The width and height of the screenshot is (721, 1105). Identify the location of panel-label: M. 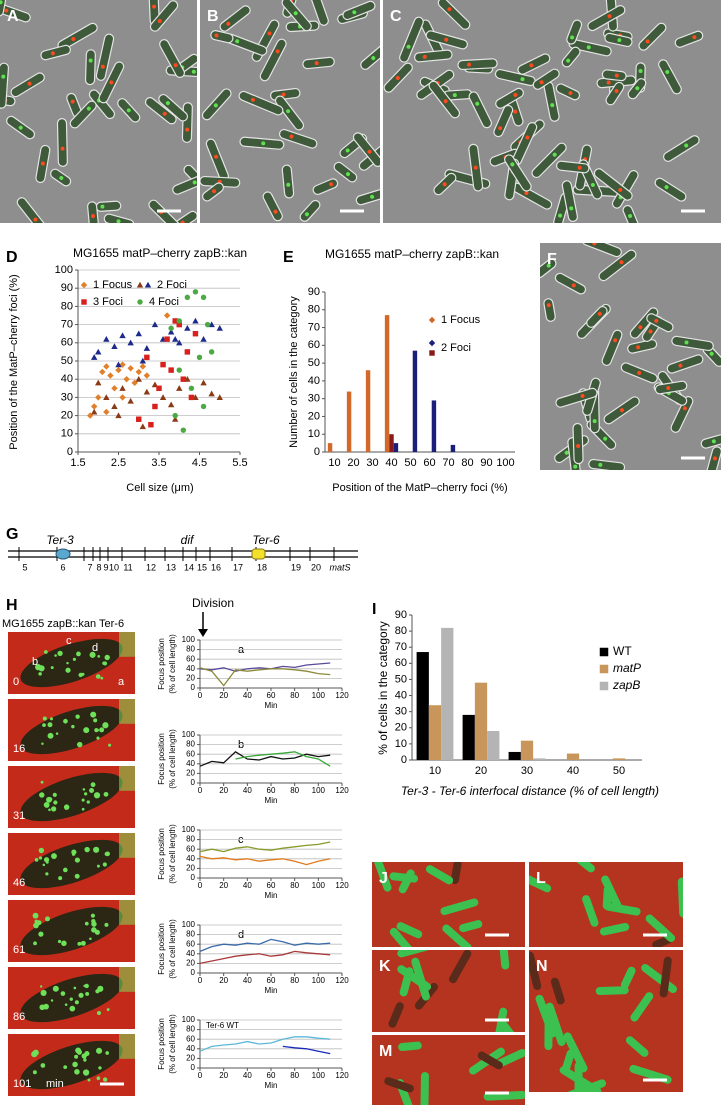
(385, 1051).